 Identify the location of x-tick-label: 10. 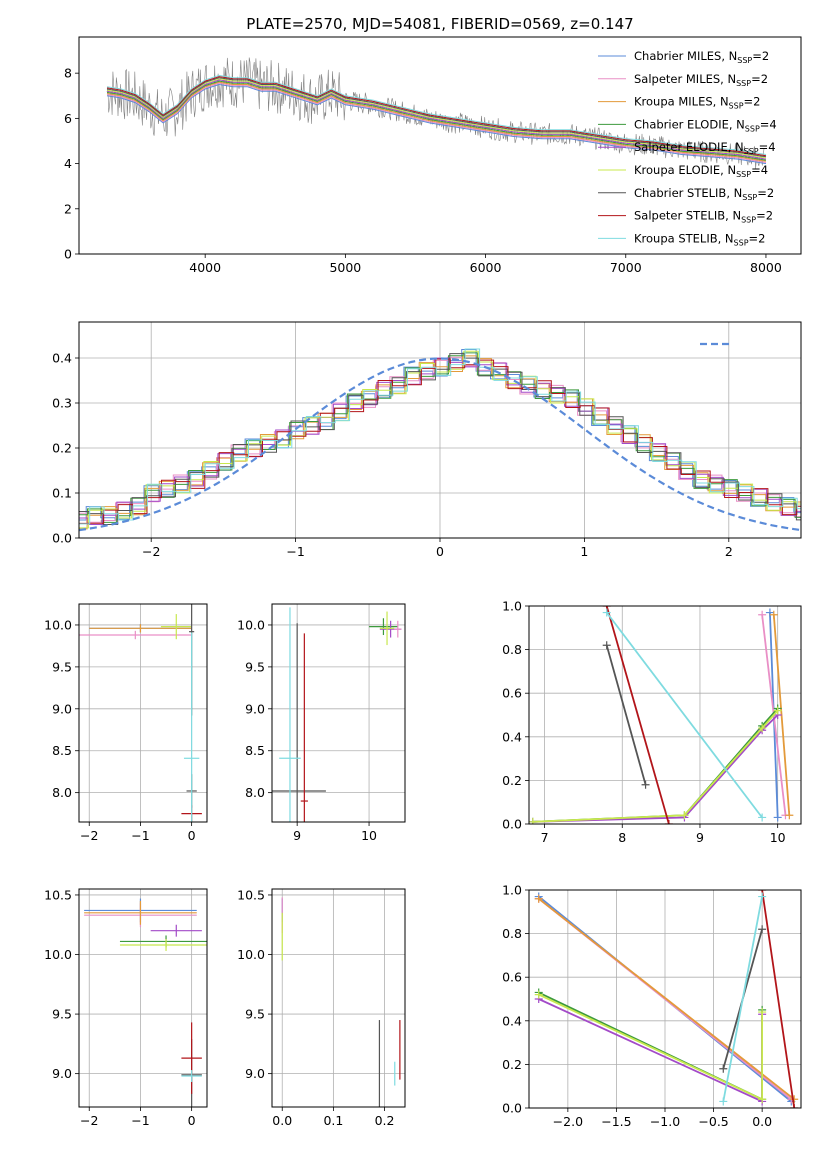
(369, 835).